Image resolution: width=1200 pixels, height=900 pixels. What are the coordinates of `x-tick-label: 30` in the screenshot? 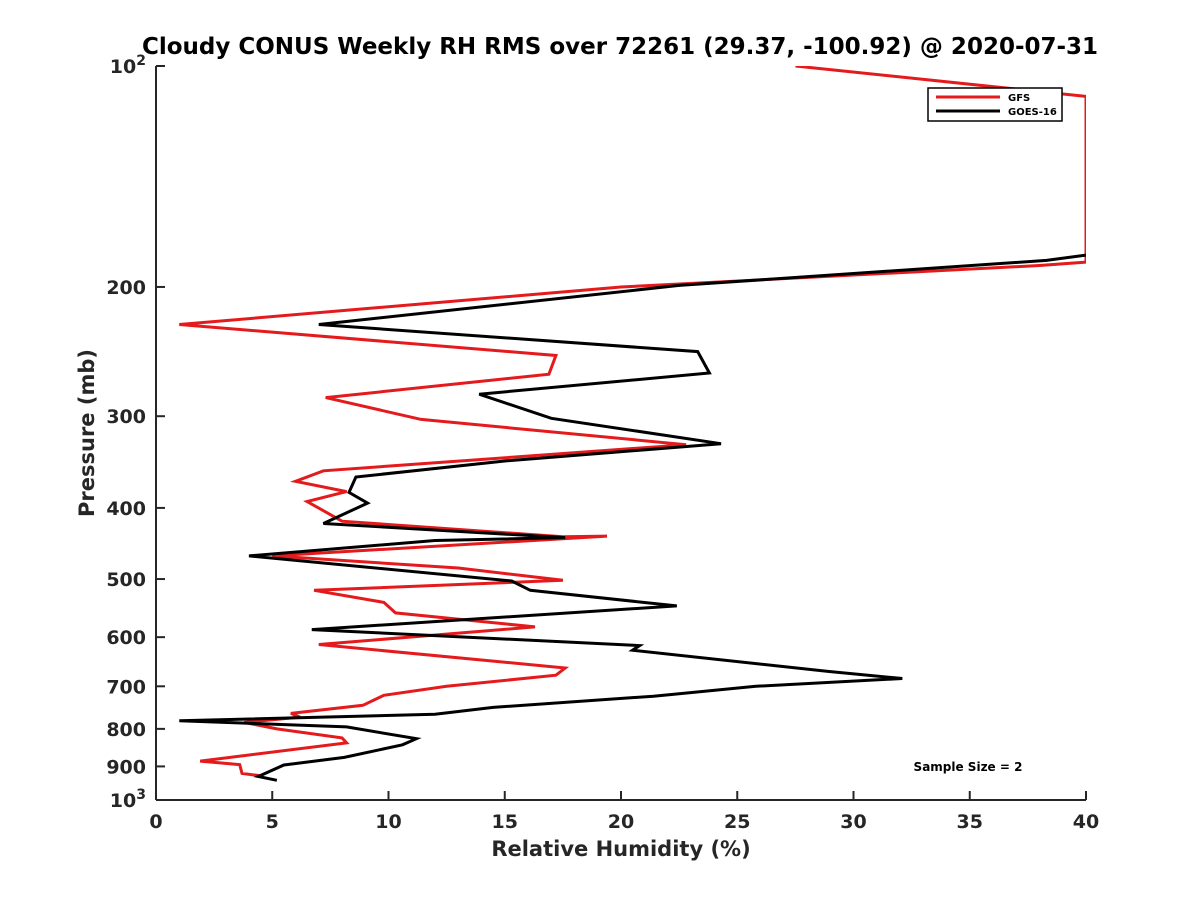 It's located at (853, 822).